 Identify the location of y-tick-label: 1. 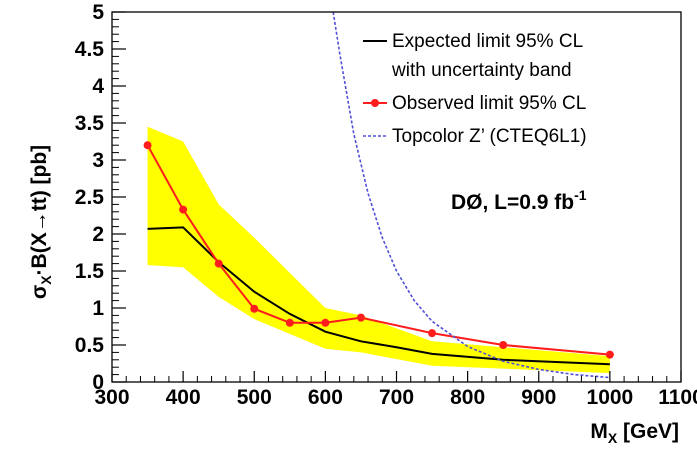
(98, 308).